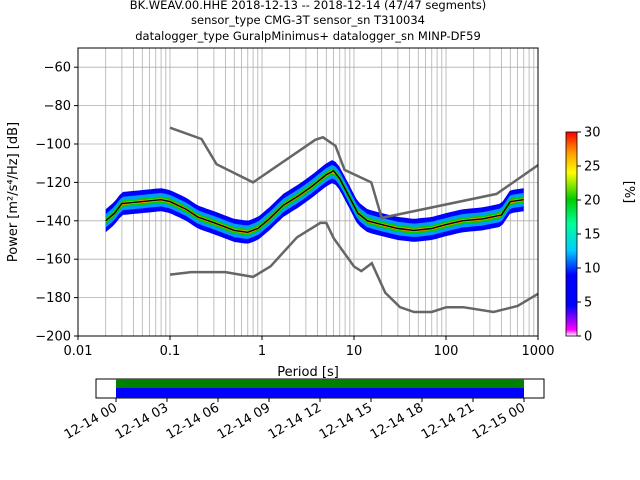  Describe the element at coordinates (262, 351) in the screenshot. I see `x-tick-label: 1` at that location.